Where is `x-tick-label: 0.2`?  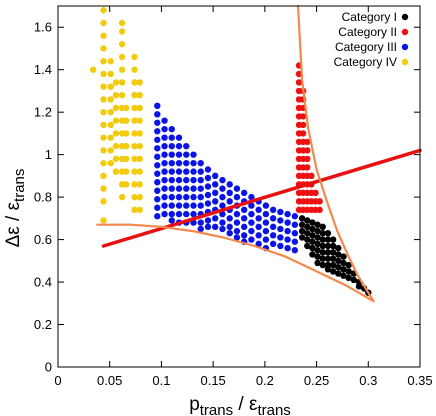 x-tick-label: 0.2 is located at coordinates (265, 380).